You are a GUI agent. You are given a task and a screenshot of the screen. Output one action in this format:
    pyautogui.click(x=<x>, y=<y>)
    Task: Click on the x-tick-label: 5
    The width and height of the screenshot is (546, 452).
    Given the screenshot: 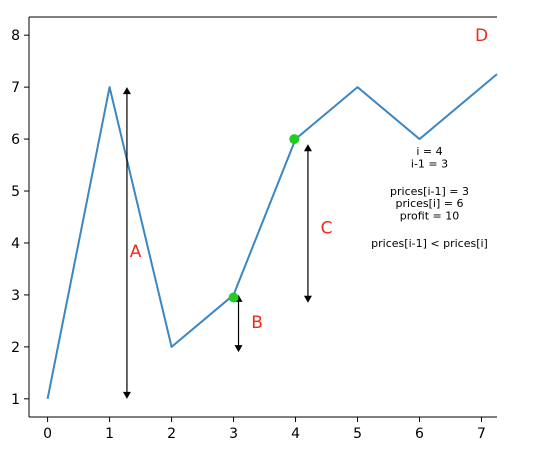 What is the action you would take?
    pyautogui.click(x=357, y=434)
    